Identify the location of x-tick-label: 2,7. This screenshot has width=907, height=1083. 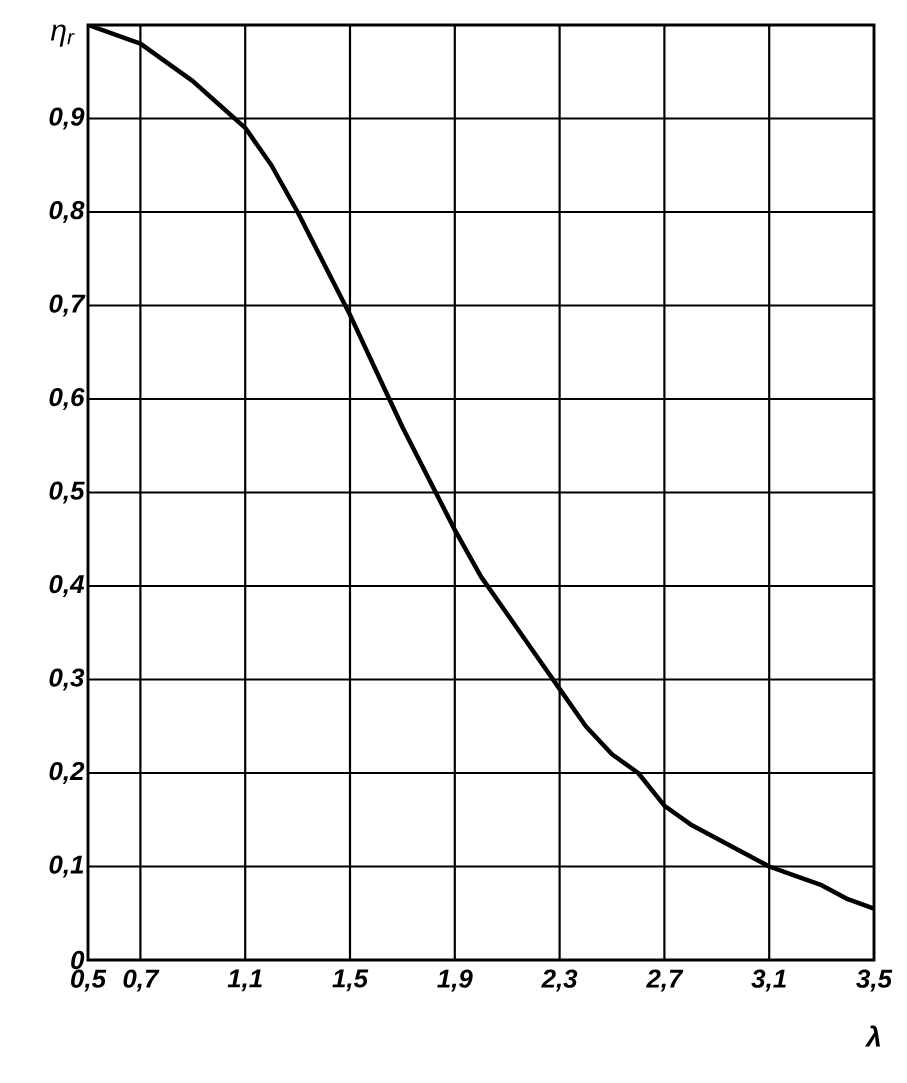
(664, 980).